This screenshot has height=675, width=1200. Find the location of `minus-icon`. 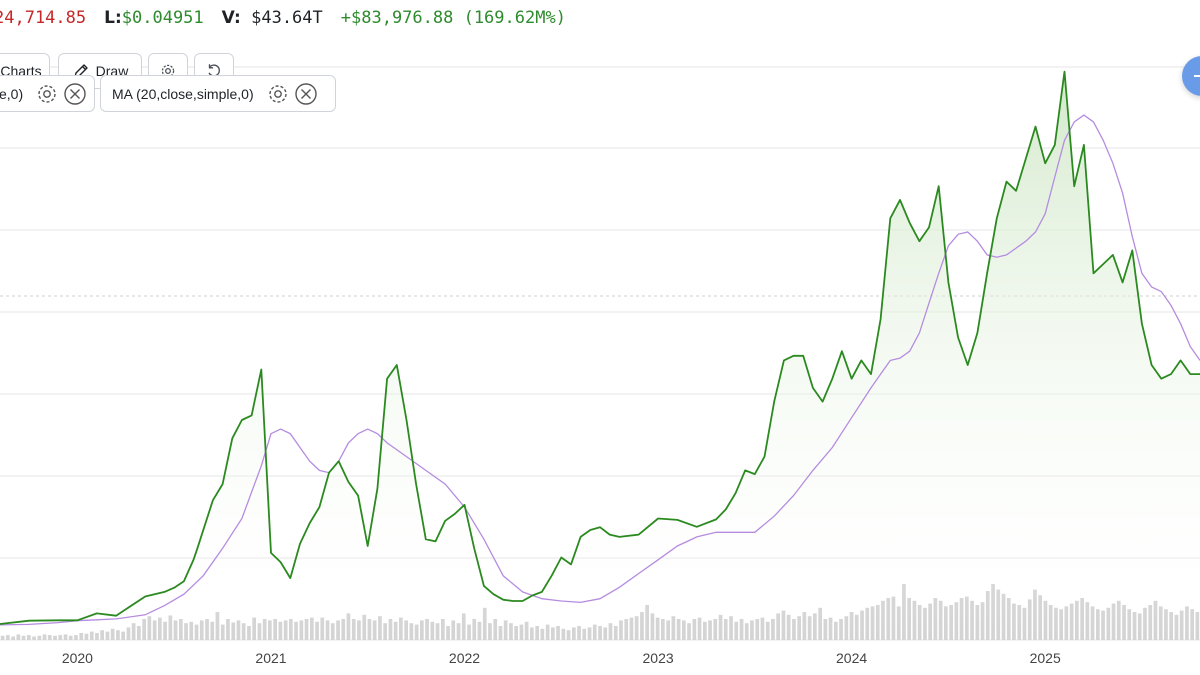

minus-icon is located at coordinates (1197, 76).